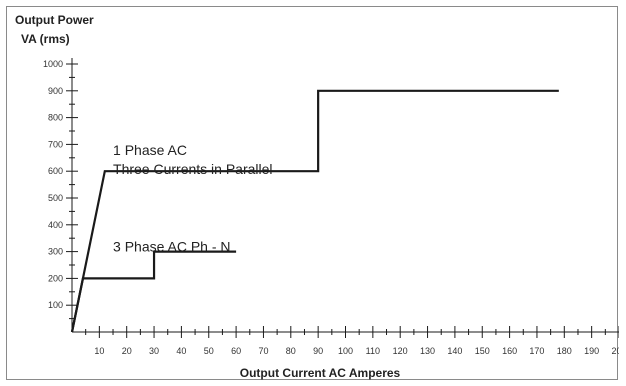 The image size is (626, 386). Describe the element at coordinates (55, 118) in the screenshot. I see `y-tick-label-800: 800` at that location.